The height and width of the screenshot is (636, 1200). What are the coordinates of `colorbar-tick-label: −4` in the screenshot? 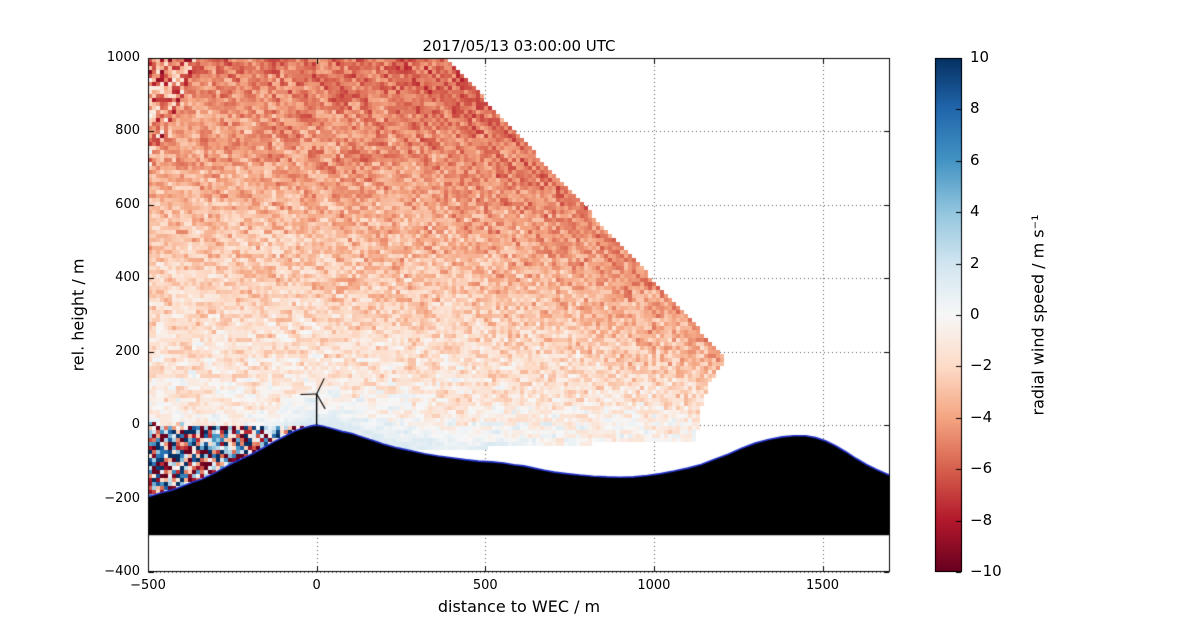 It's located at (981, 416).